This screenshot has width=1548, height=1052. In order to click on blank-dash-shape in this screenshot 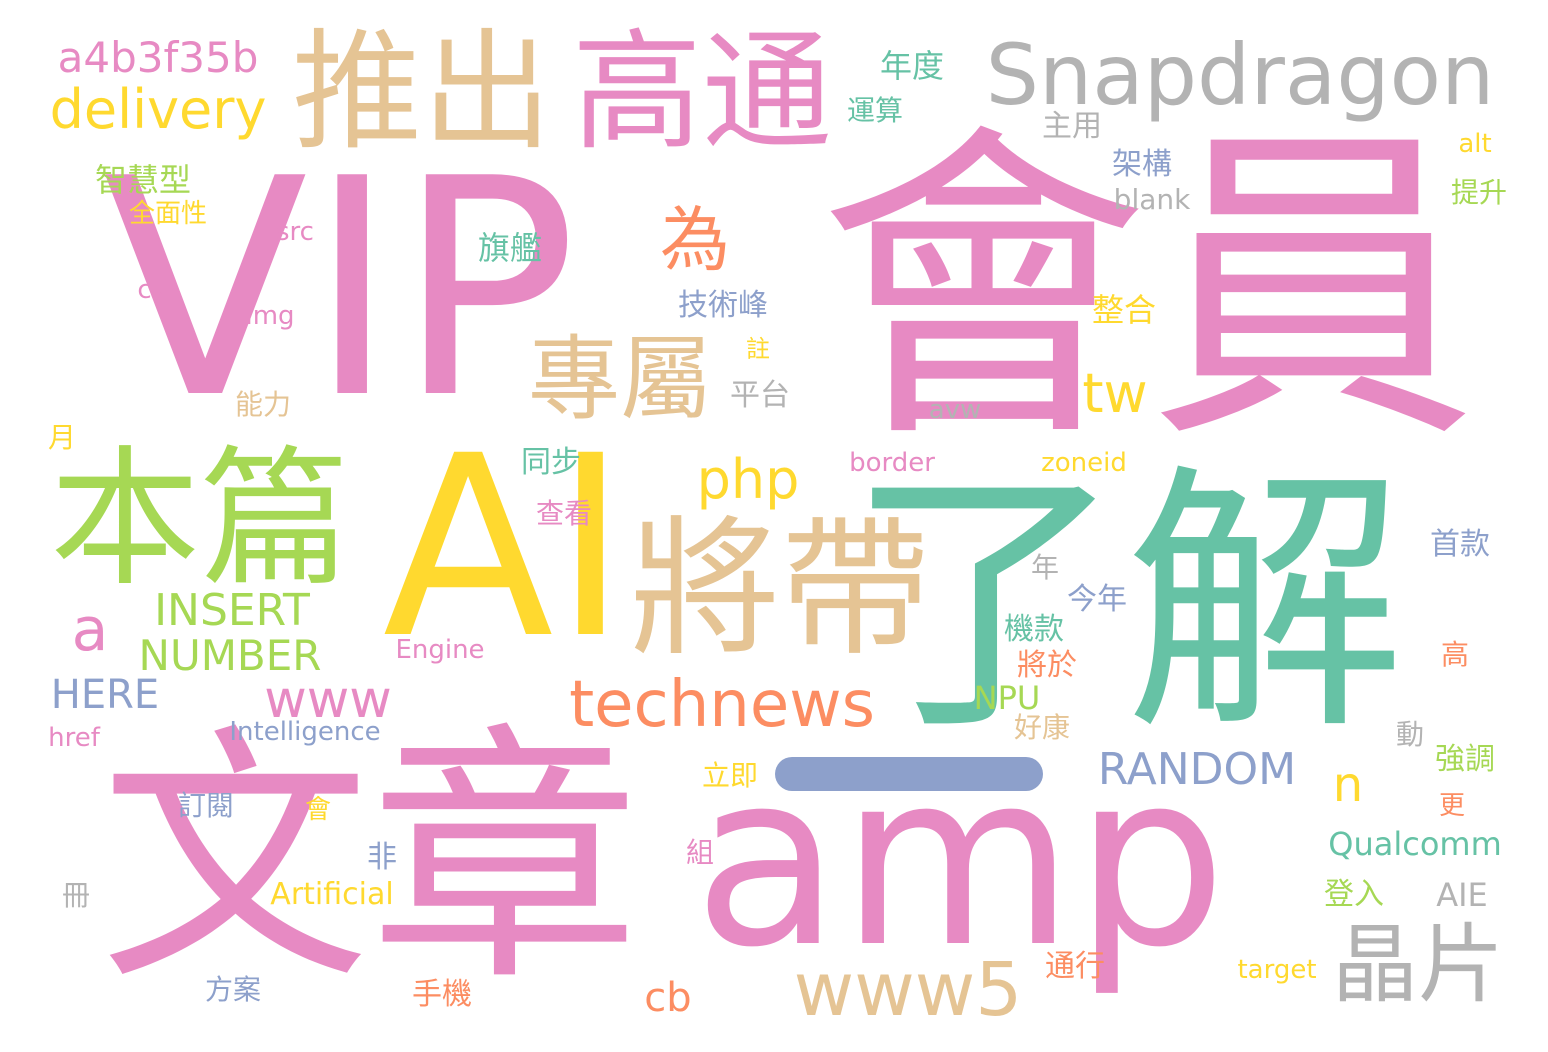, I will do `click(909, 774)`.